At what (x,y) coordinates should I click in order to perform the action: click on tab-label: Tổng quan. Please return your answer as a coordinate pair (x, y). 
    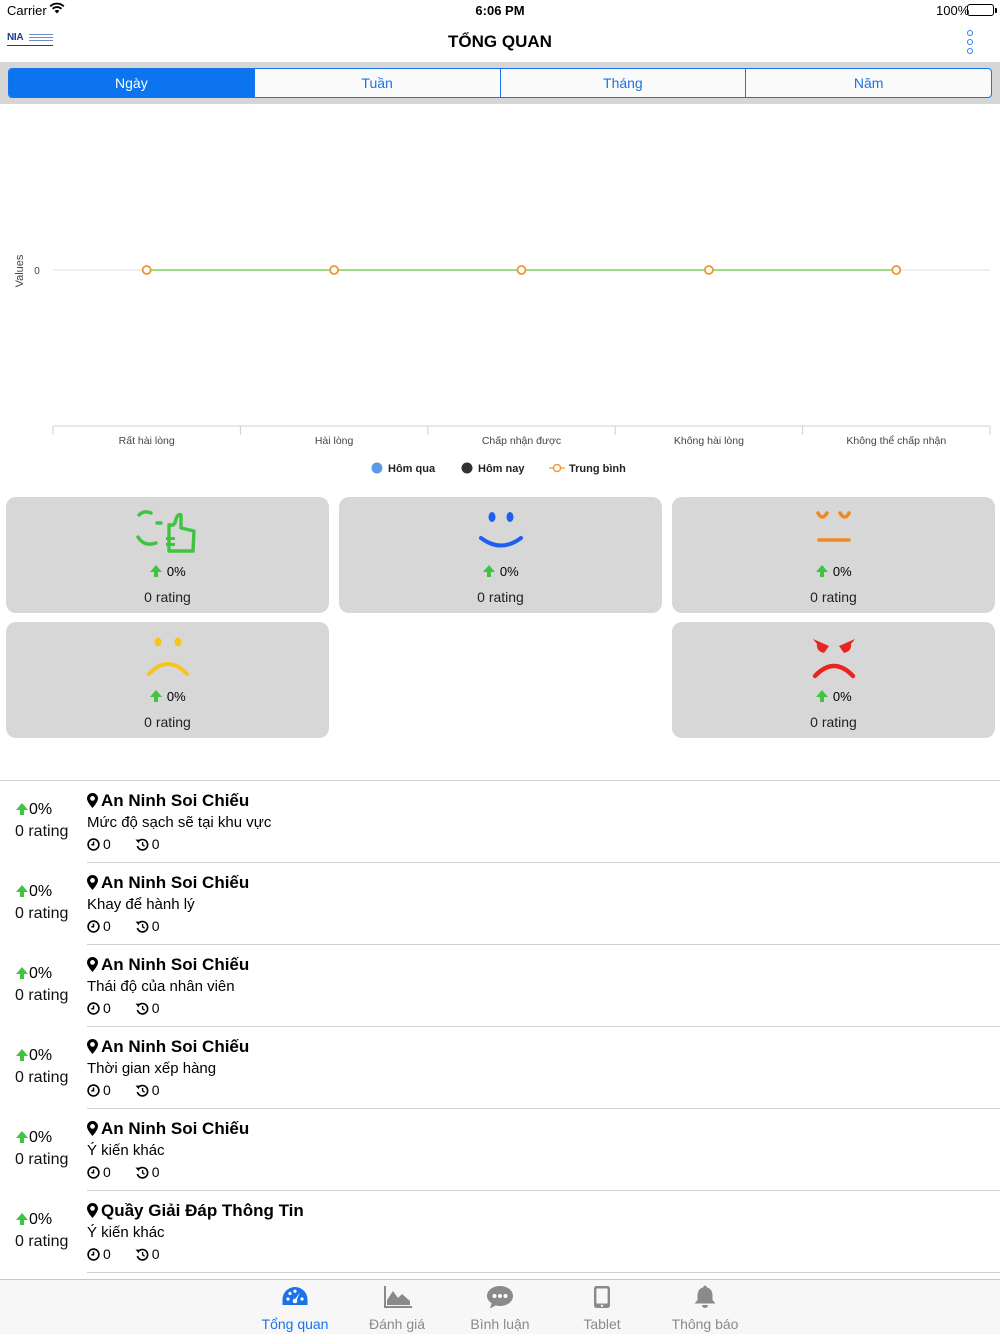
    Looking at the image, I should click on (295, 1324).